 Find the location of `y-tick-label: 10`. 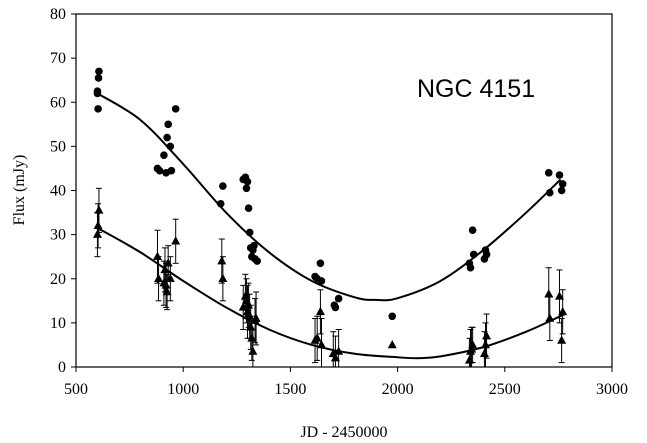

y-tick-label: 10 is located at coordinates (58, 323).